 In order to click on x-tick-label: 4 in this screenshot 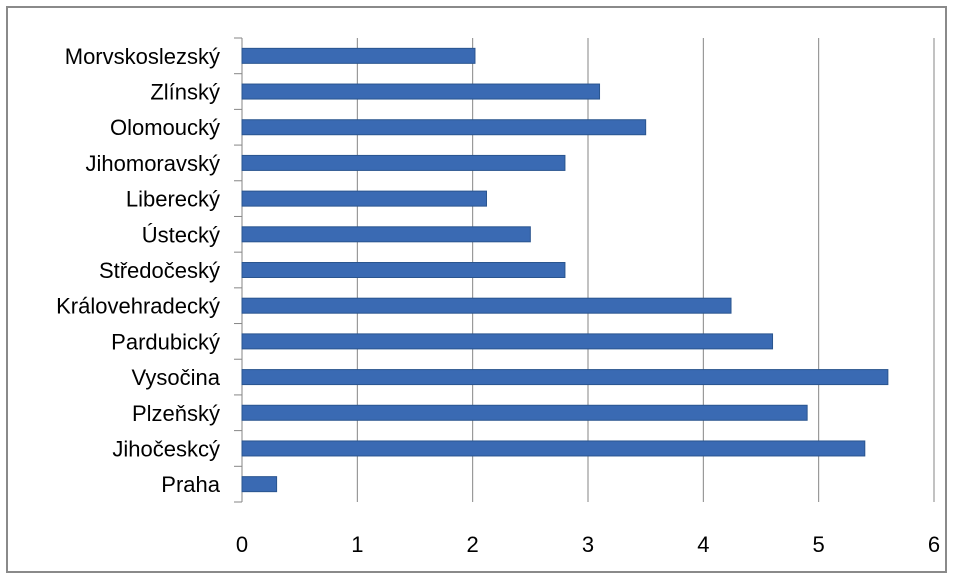, I will do `click(703, 544)`.